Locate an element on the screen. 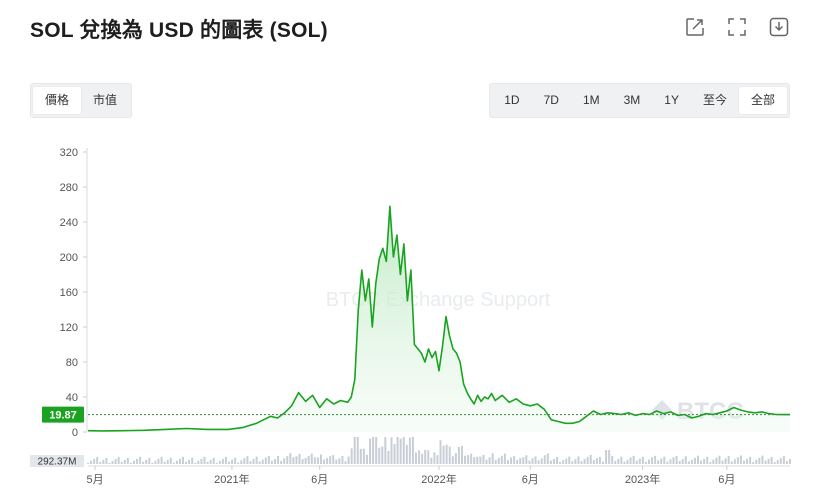  y-tick-label: 280 is located at coordinates (69, 188).